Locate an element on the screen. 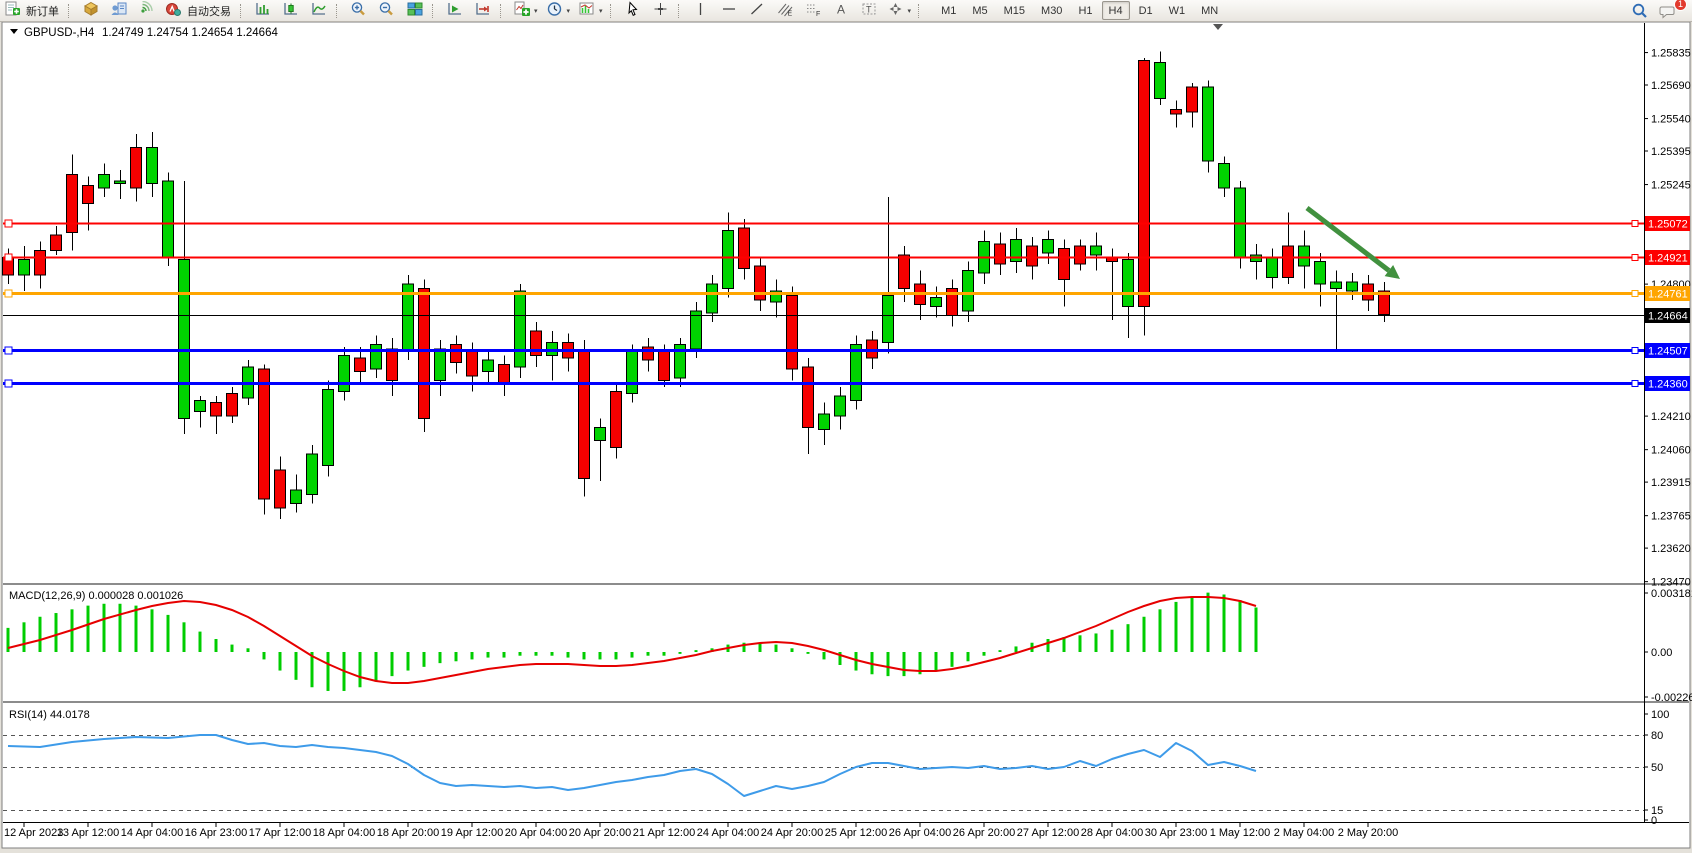 Image resolution: width=1692 pixels, height=853 pixels. toolbar-right: 1 is located at coordinates (1659, 10).